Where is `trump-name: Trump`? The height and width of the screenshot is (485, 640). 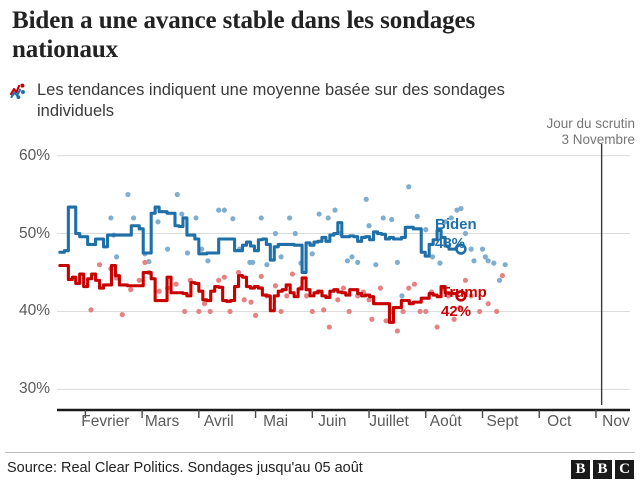
trump-name: Trump is located at coordinates (464, 292).